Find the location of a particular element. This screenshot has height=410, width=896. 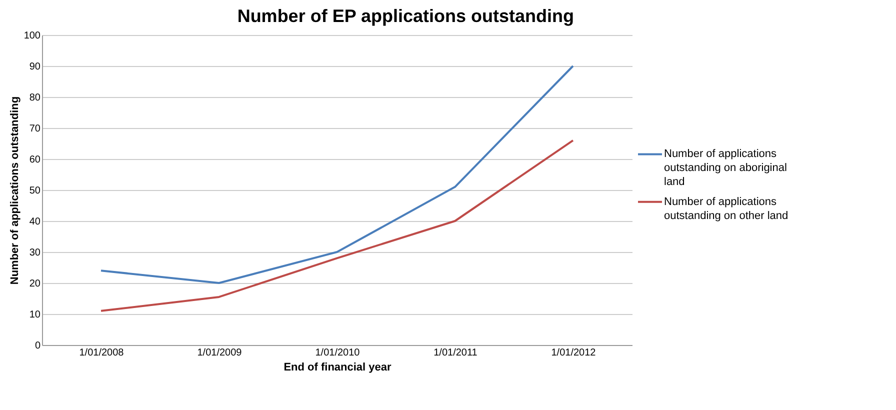

y-tick-label: 40 is located at coordinates (35, 222).